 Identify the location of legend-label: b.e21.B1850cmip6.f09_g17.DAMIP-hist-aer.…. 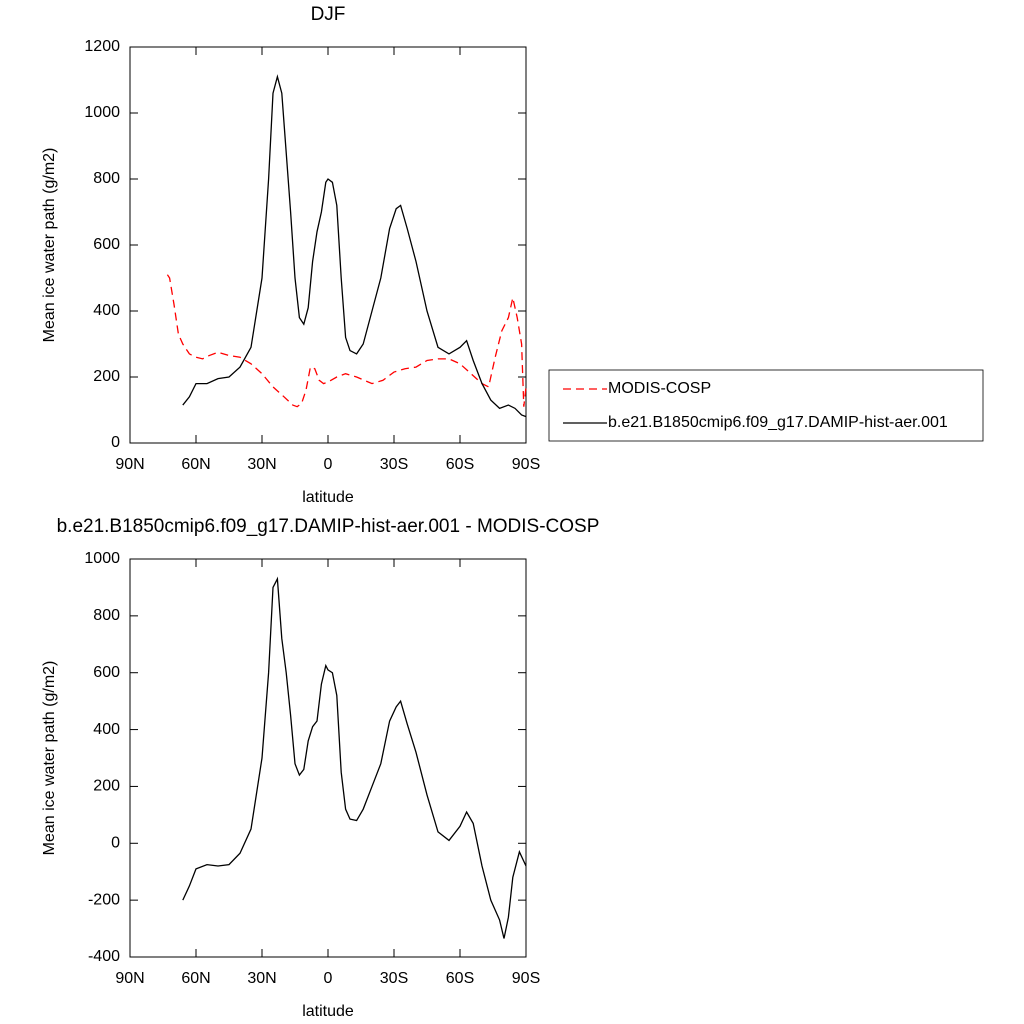
(778, 422).